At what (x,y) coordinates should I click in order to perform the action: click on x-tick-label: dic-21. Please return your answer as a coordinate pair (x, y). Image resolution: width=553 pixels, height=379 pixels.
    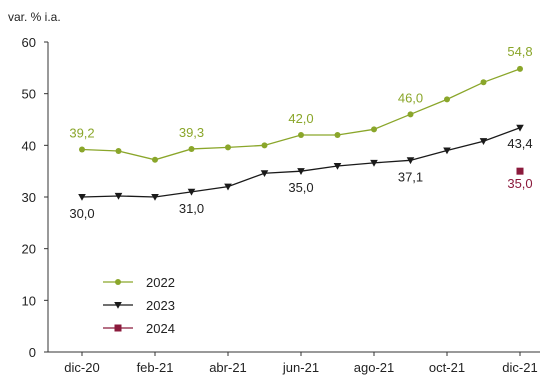
    Looking at the image, I should click on (519, 367).